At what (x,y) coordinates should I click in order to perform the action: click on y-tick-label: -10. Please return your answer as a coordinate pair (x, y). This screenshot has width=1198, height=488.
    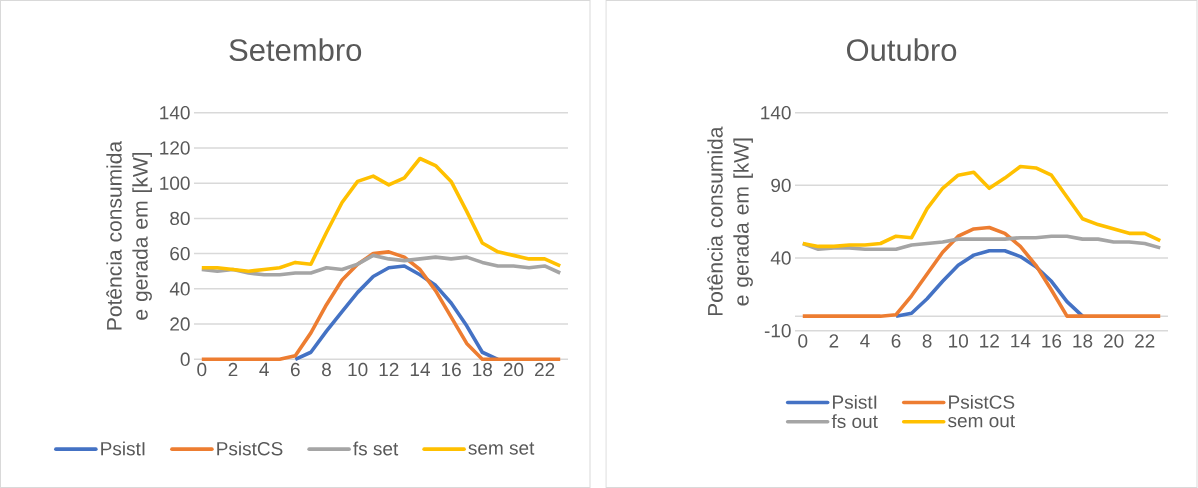
    Looking at the image, I should click on (777, 330).